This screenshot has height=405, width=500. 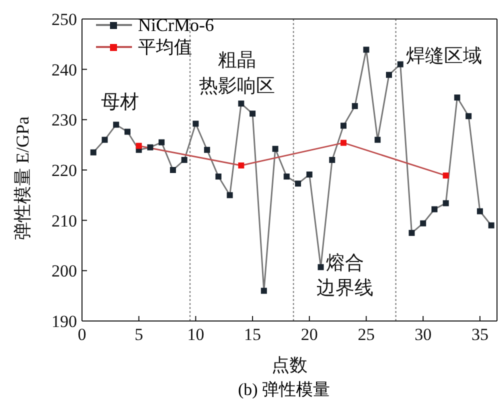 What do you see at coordinates (64, 322) in the screenshot?
I see `y-tick-label: 190` at bounding box center [64, 322].